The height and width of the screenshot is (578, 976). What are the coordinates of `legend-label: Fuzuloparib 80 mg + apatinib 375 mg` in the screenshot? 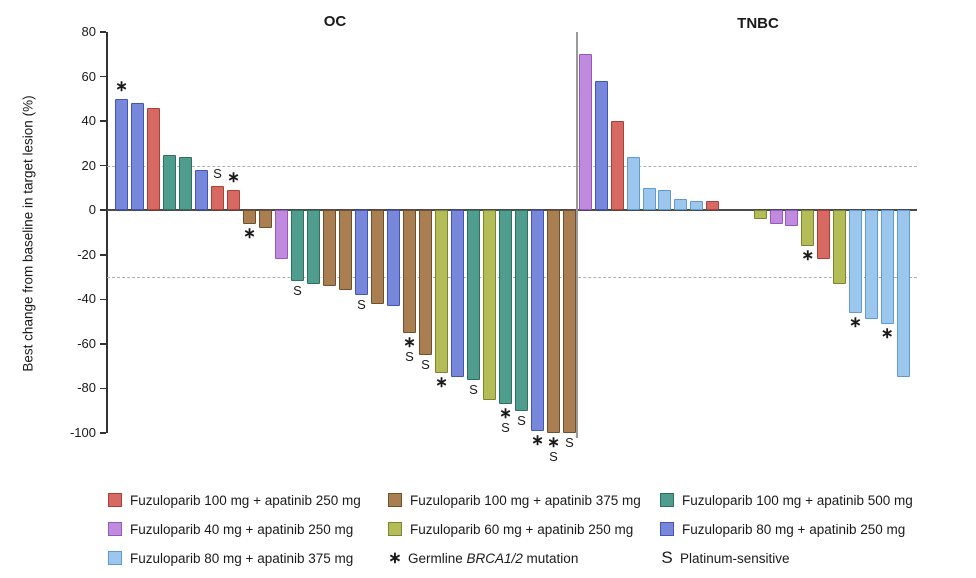 It's located at (242, 558).